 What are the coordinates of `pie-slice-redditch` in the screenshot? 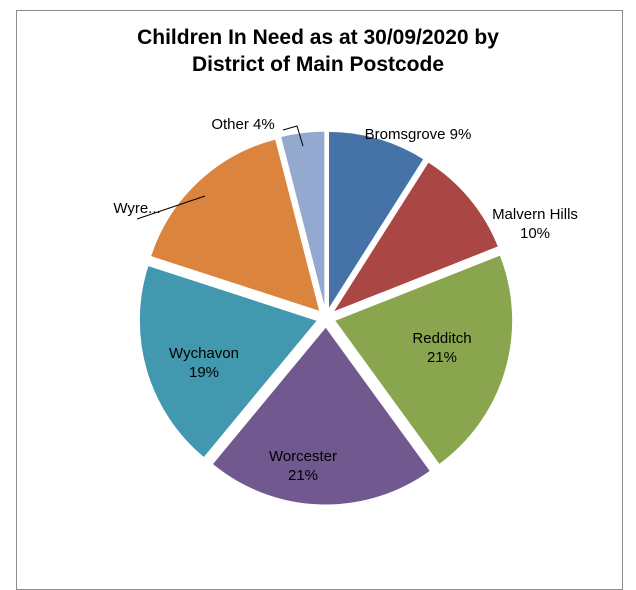 It's located at (423, 360).